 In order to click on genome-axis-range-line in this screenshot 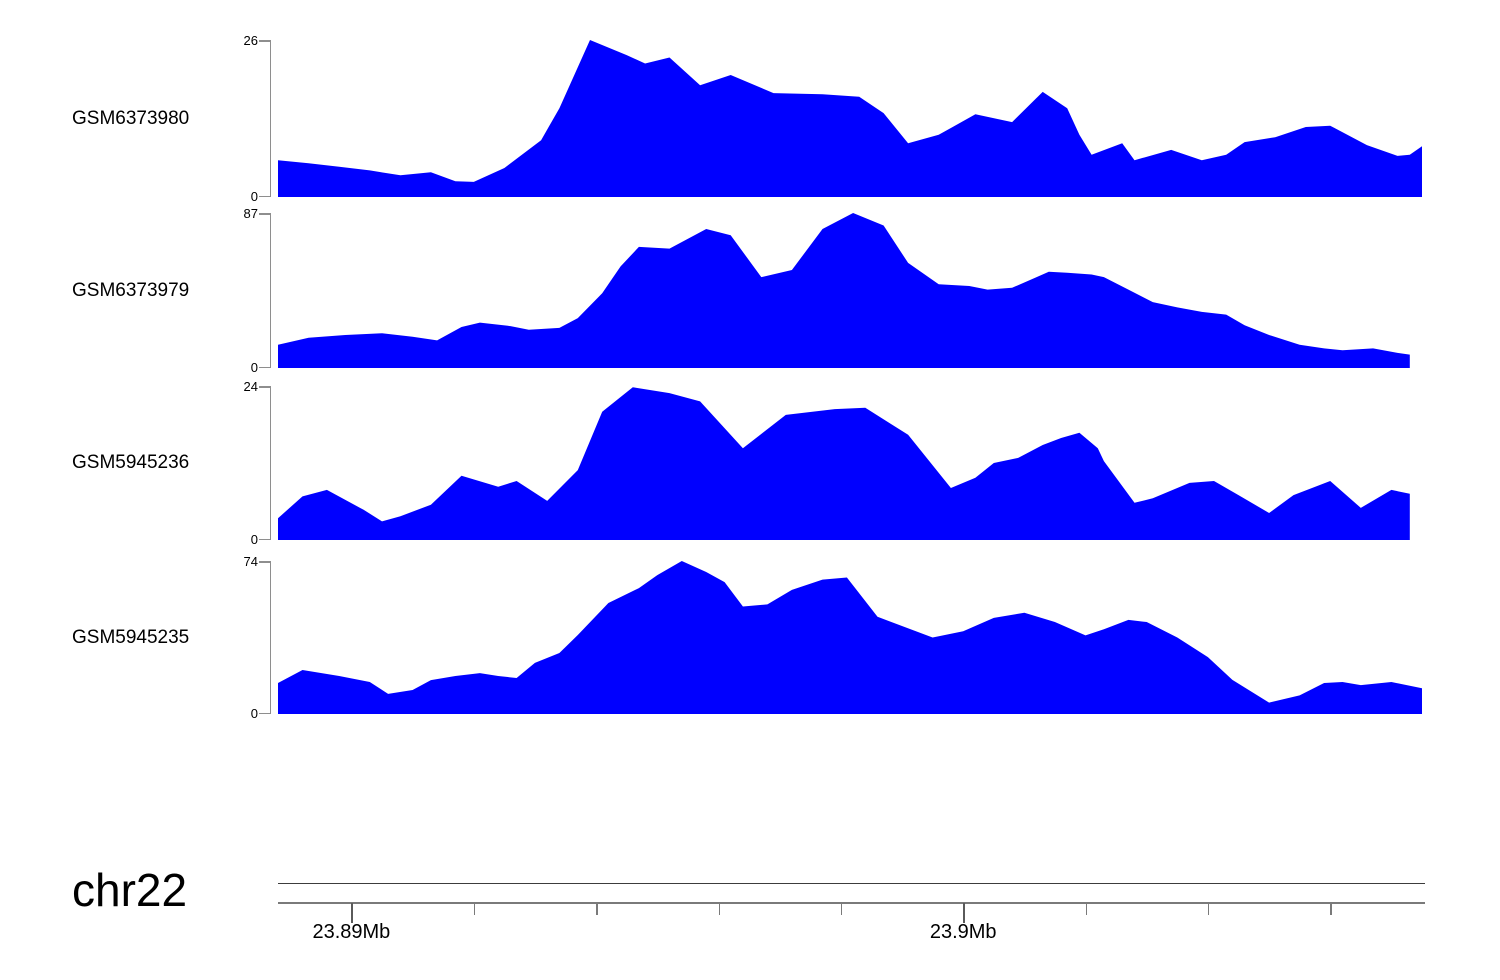, I will do `click(851, 883)`.